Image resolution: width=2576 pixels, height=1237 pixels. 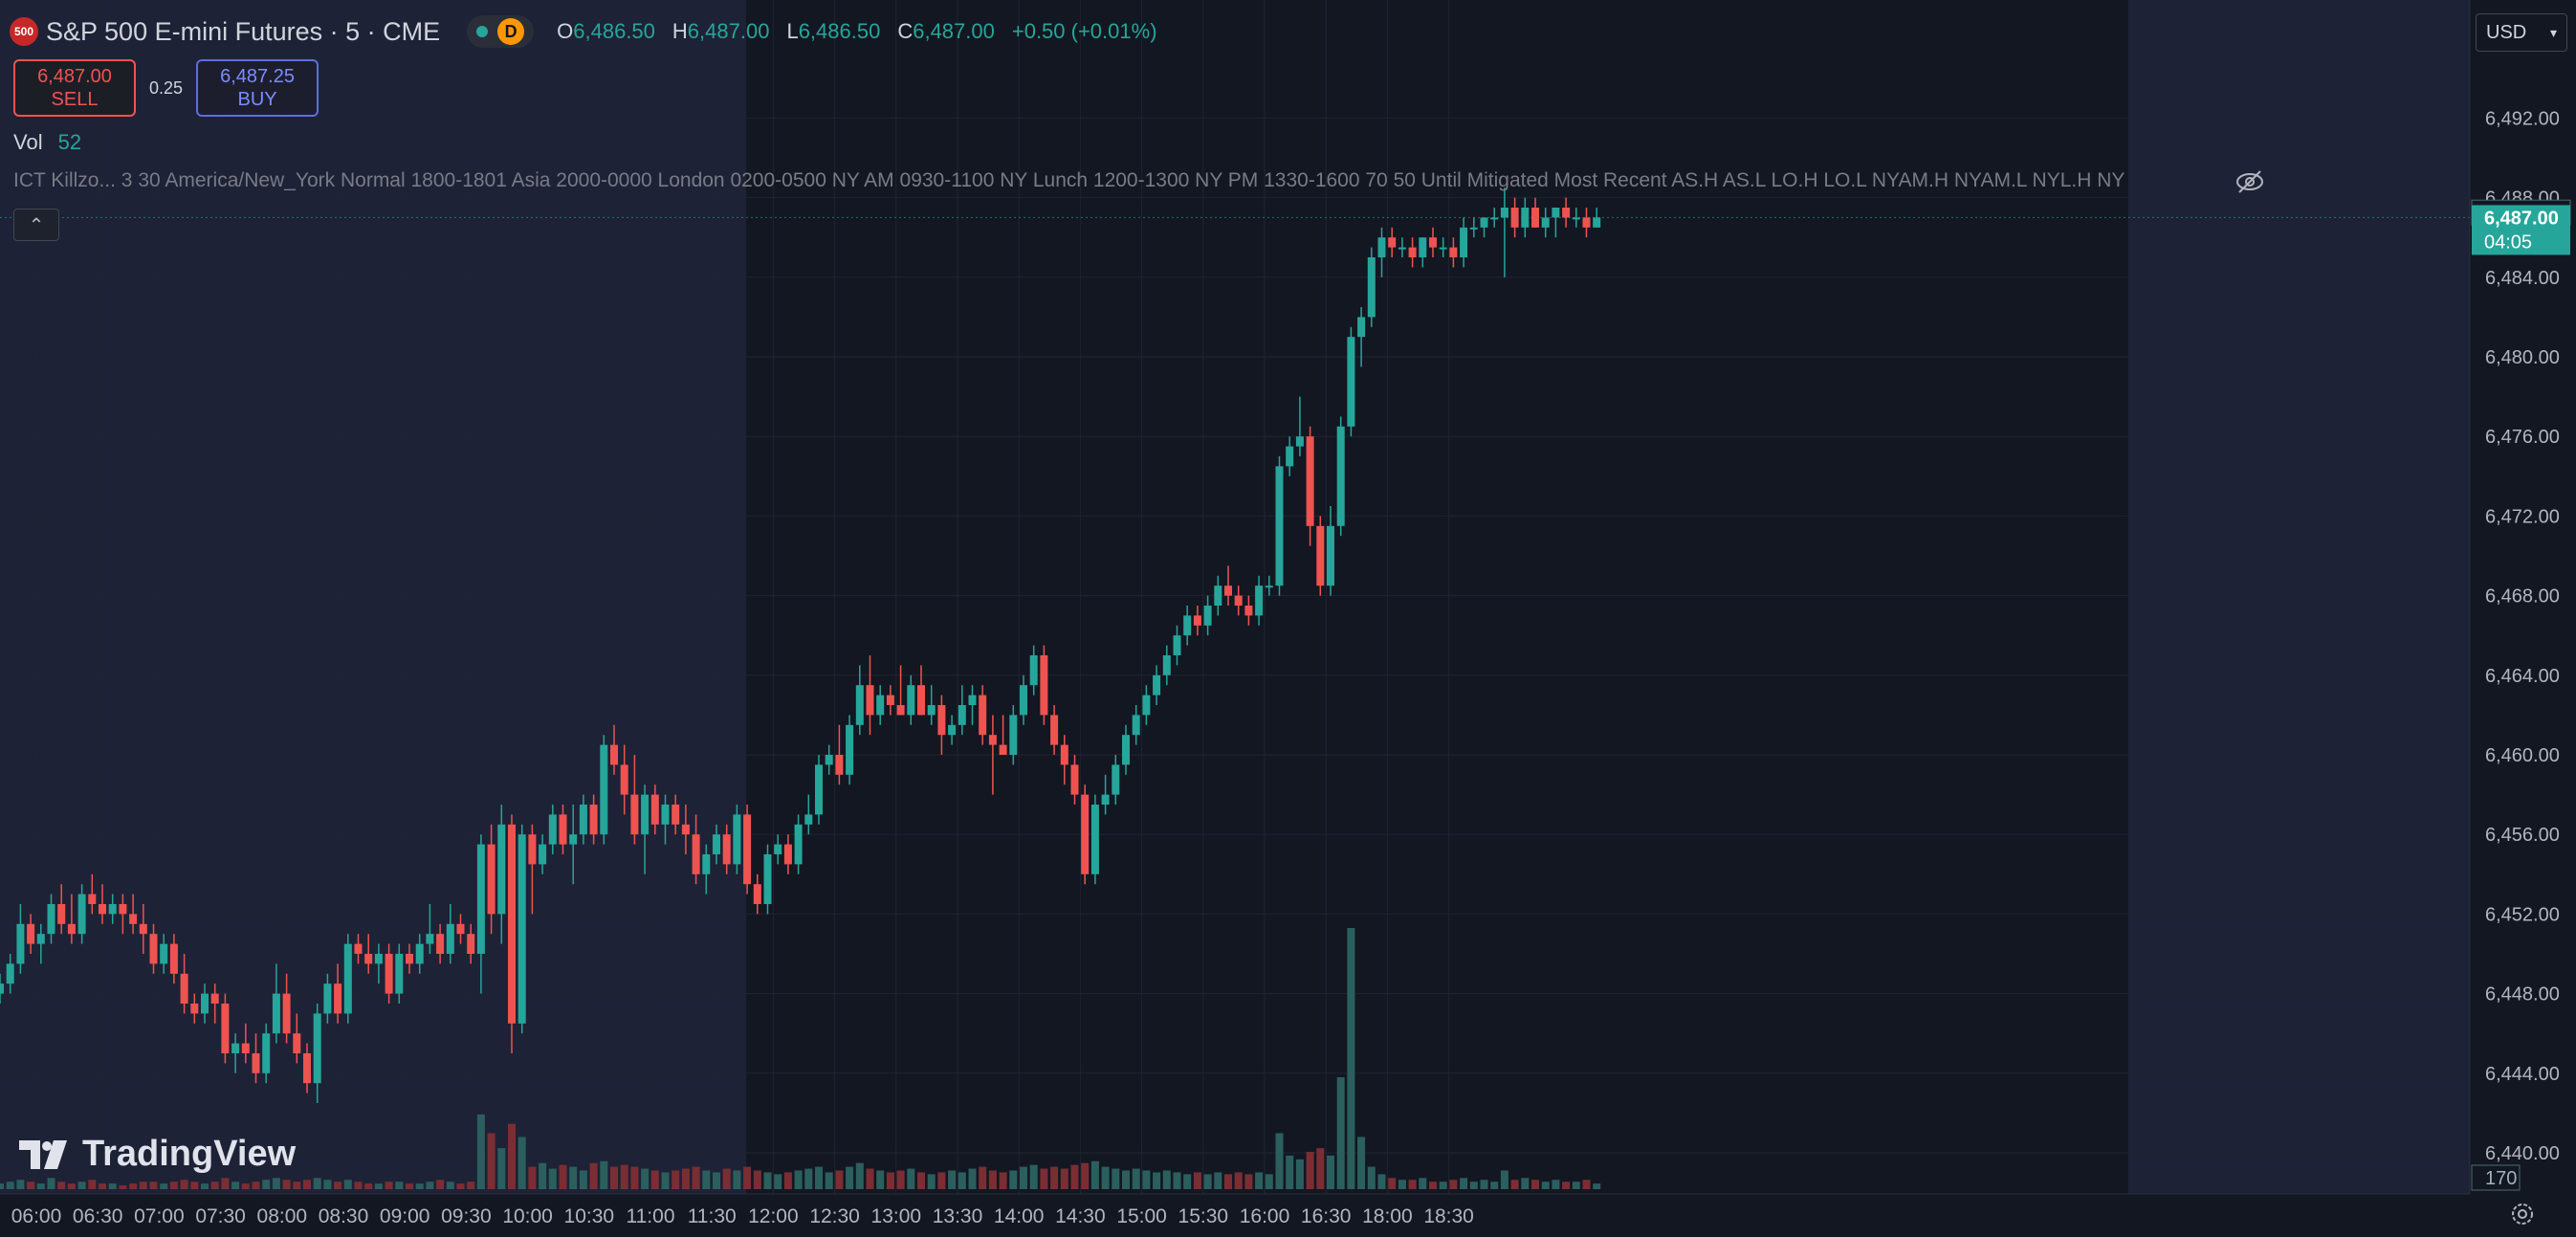 What do you see at coordinates (2522, 516) in the screenshot?
I see `price-tick-label: 6,472.00` at bounding box center [2522, 516].